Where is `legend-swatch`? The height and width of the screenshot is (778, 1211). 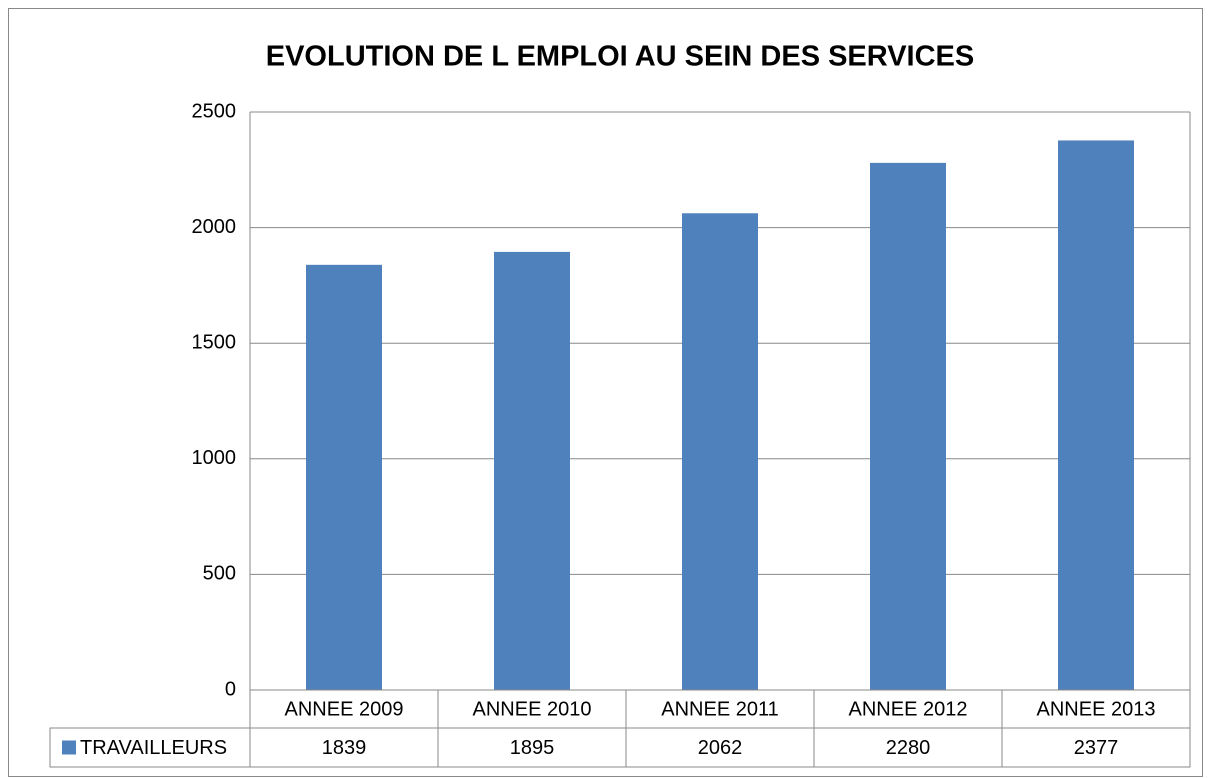
legend-swatch is located at coordinates (69, 747).